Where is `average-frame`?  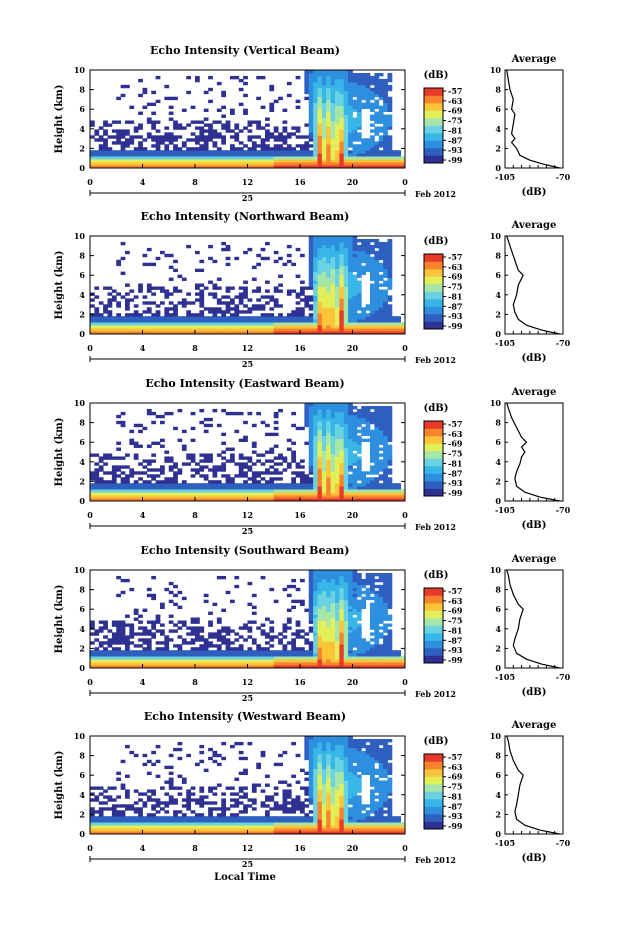
average-frame is located at coordinates (534, 285).